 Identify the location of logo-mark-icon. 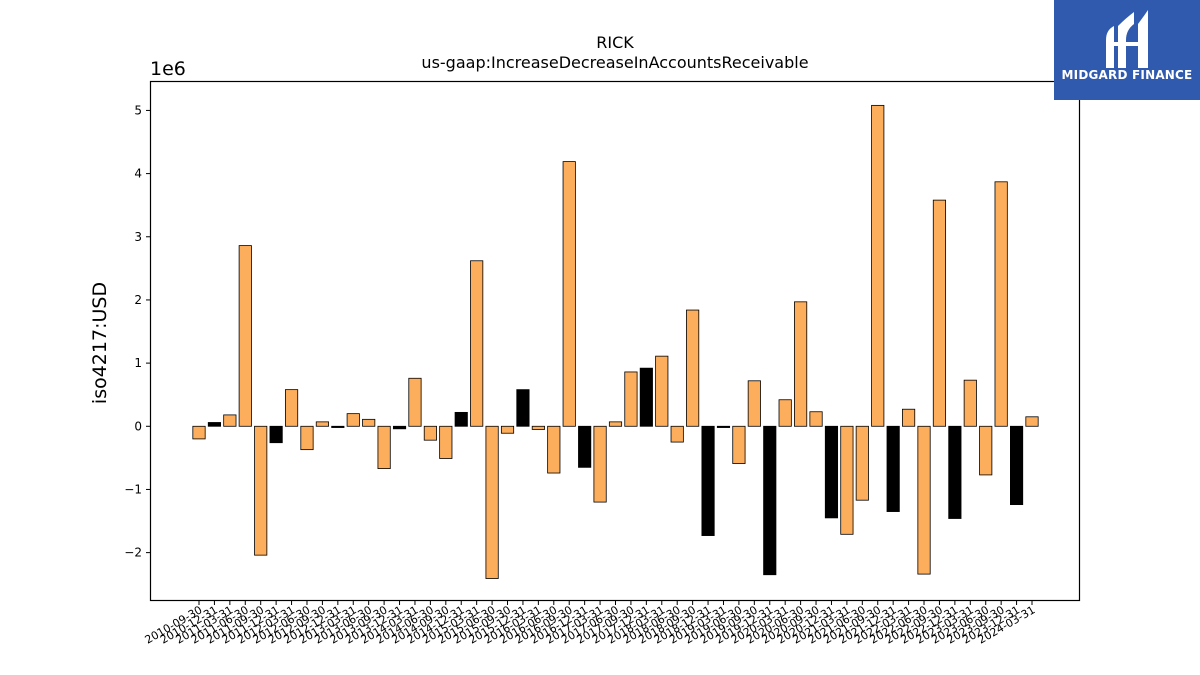
(1127, 39).